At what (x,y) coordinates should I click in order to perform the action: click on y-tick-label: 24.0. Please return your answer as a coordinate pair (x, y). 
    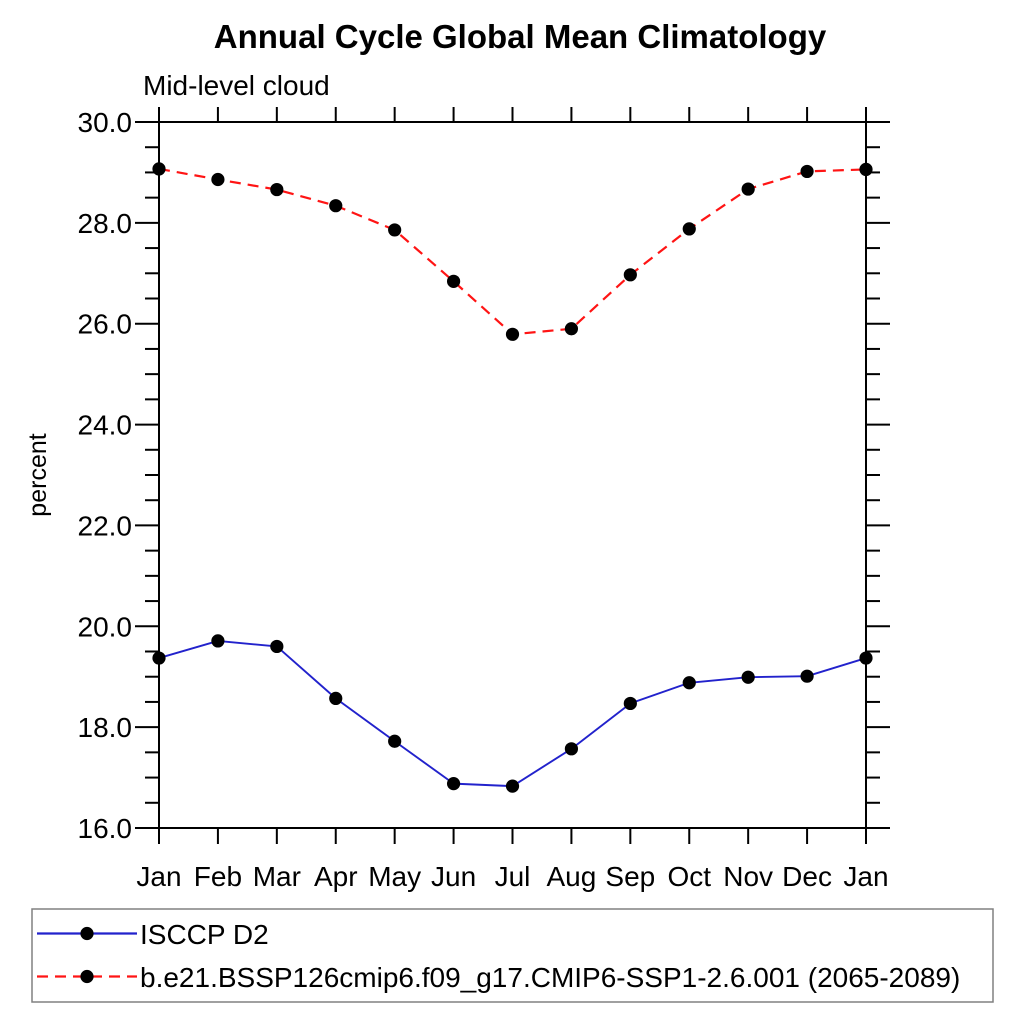
    Looking at the image, I should click on (105, 425).